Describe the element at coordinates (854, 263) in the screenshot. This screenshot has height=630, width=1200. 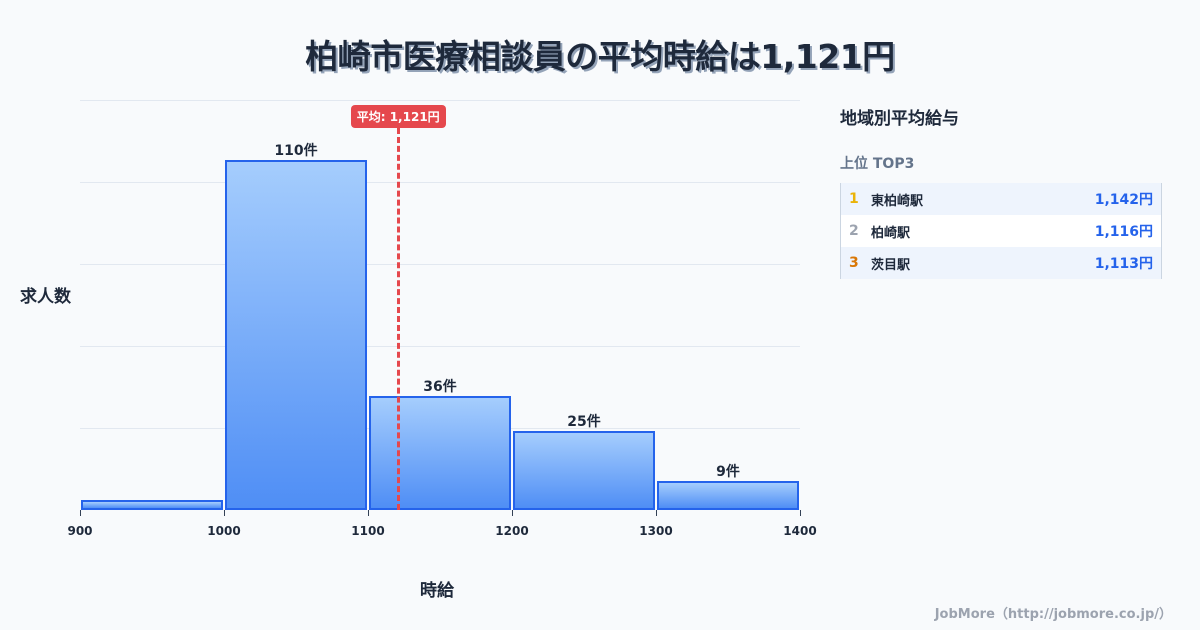
I see `rank-number: 3` at that location.